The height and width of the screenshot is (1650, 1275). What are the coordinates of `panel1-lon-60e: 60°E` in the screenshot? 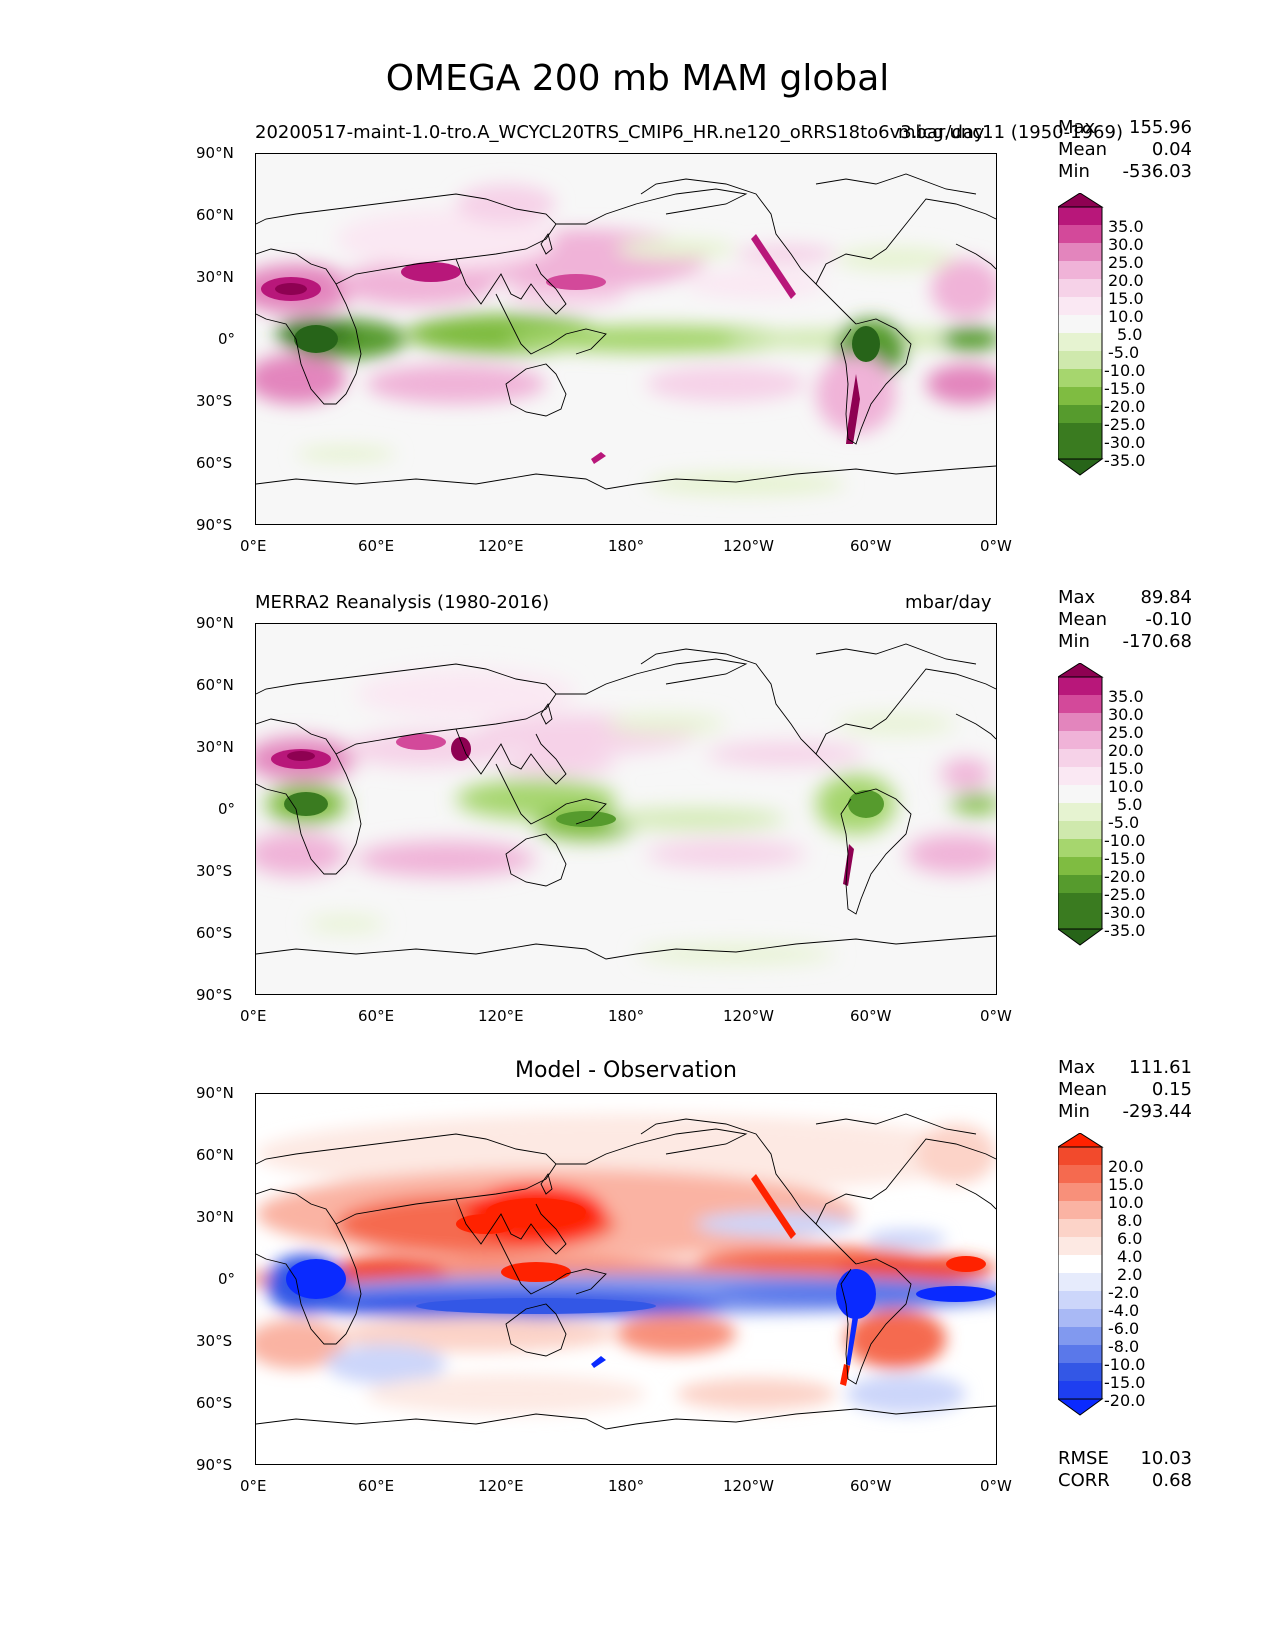 It's located at (376, 546).